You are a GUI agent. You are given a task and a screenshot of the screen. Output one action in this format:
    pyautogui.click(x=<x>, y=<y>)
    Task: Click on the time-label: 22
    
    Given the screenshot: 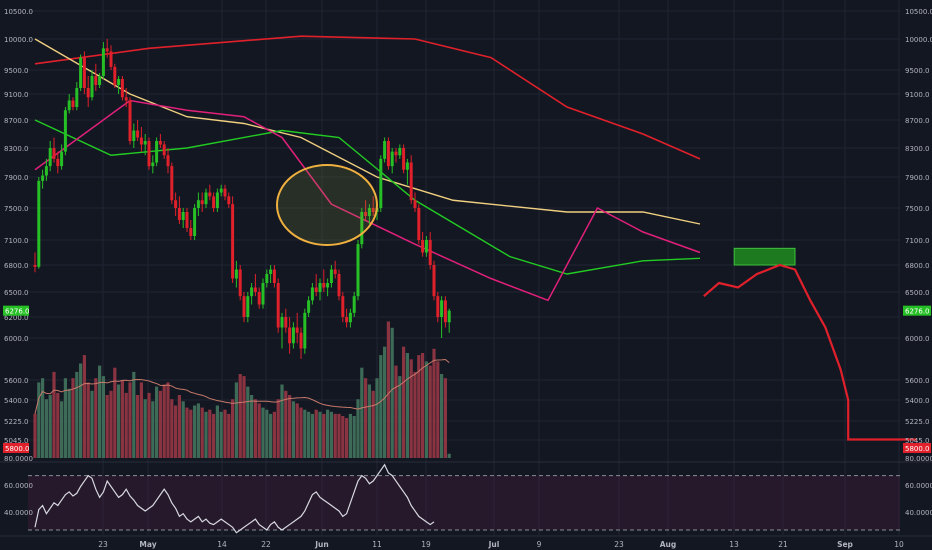 What is the action you would take?
    pyautogui.click(x=266, y=544)
    